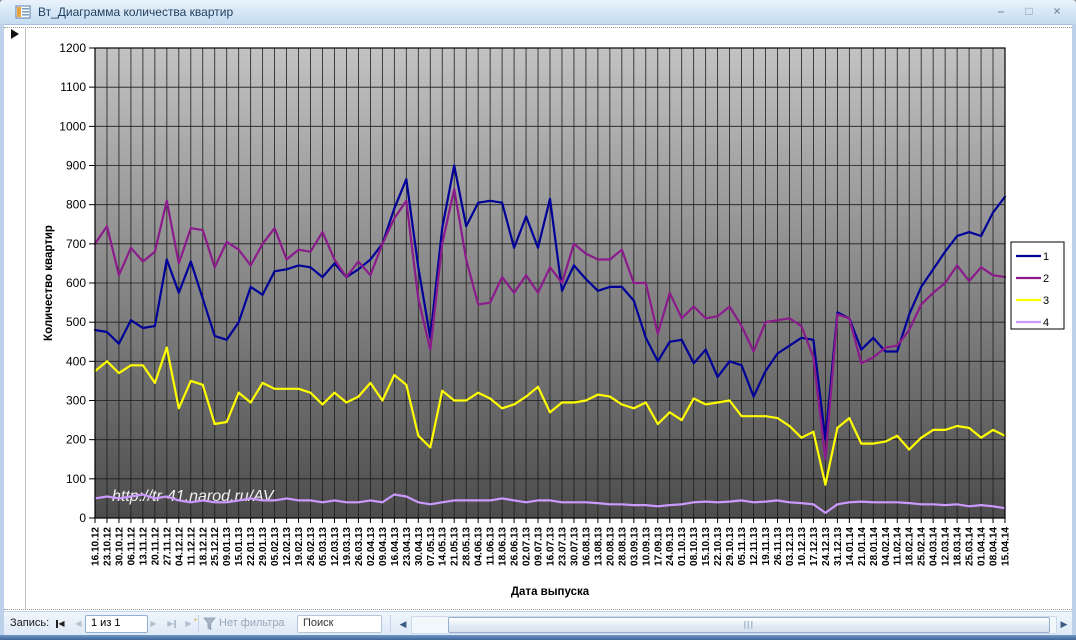 The height and width of the screenshot is (640, 1076). What do you see at coordinates (76, 205) in the screenshot?
I see `y-tick-label: 800` at bounding box center [76, 205].